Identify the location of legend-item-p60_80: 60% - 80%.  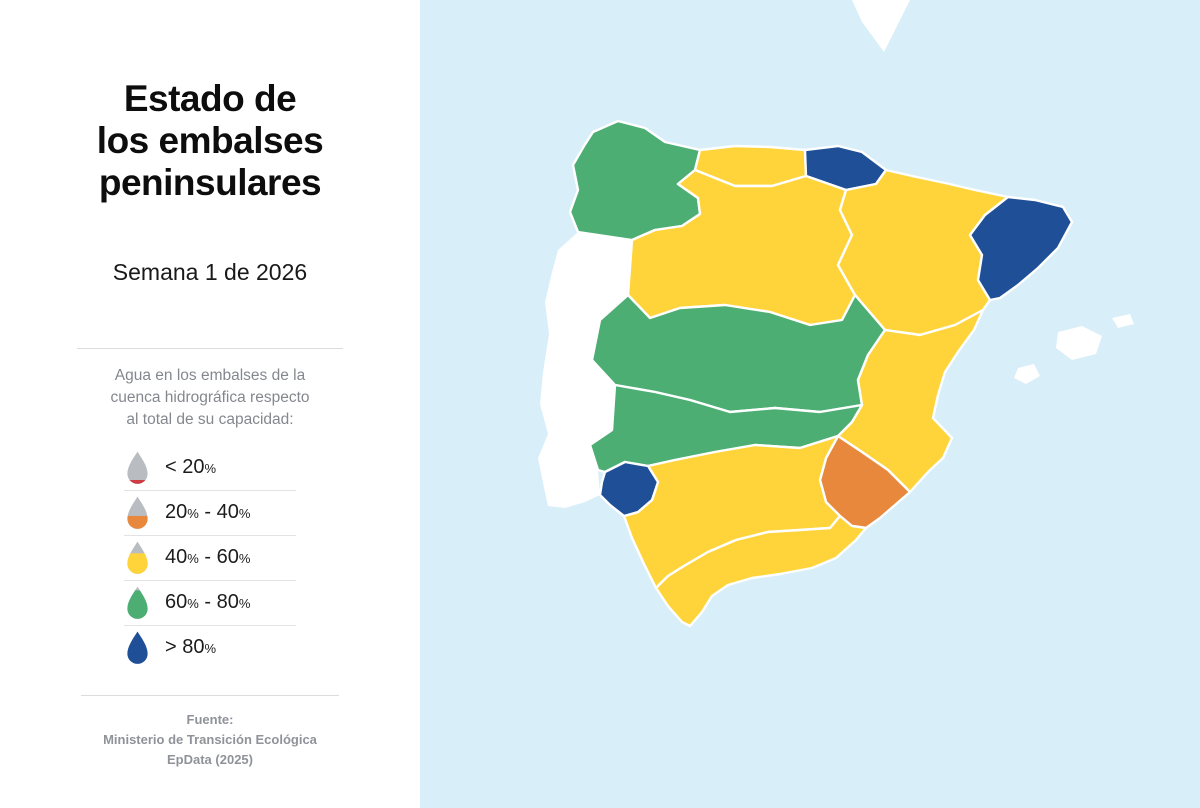
(210, 603).